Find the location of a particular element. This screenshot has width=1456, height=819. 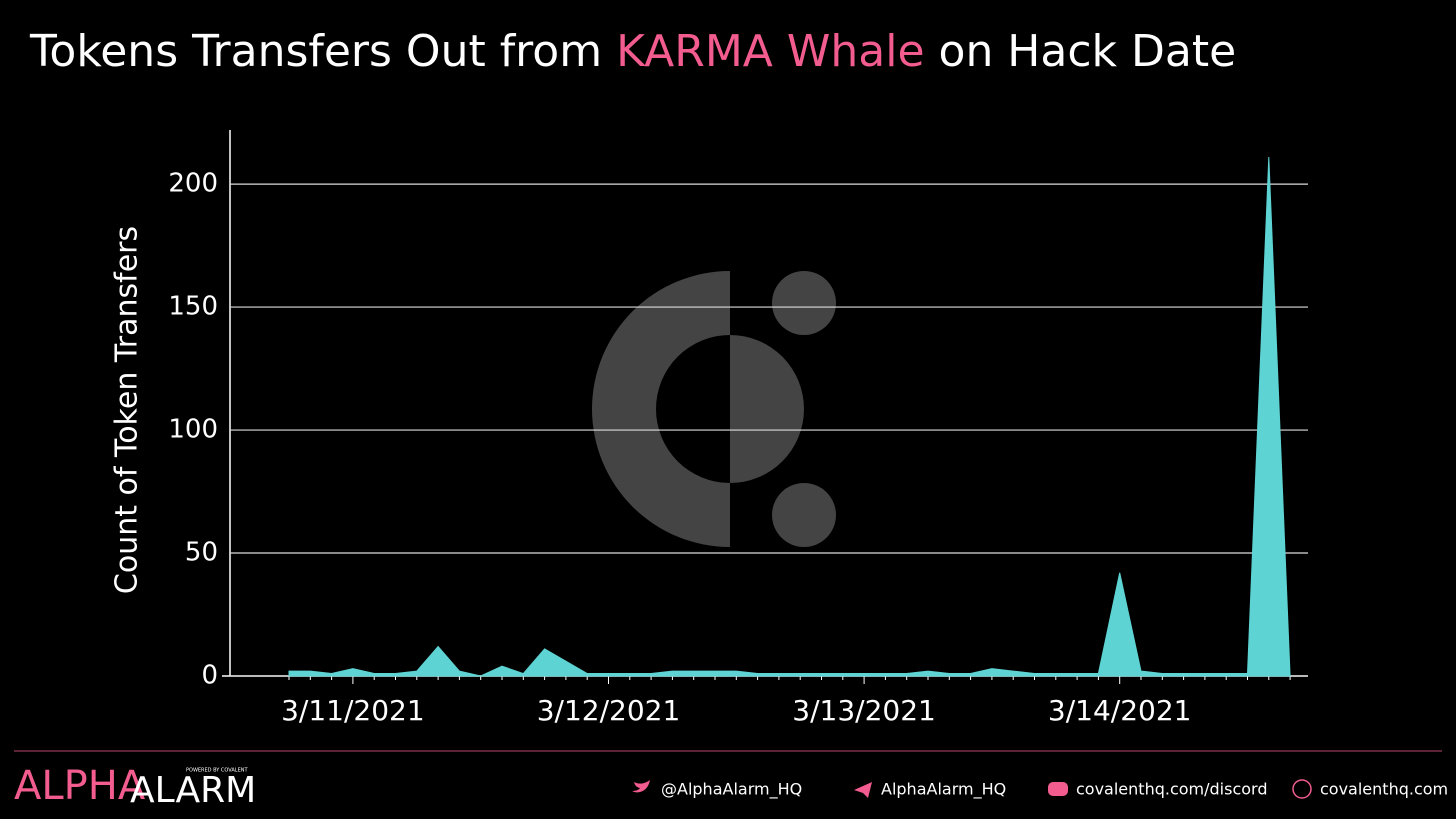

brand: ALARM is located at coordinates (193, 790).